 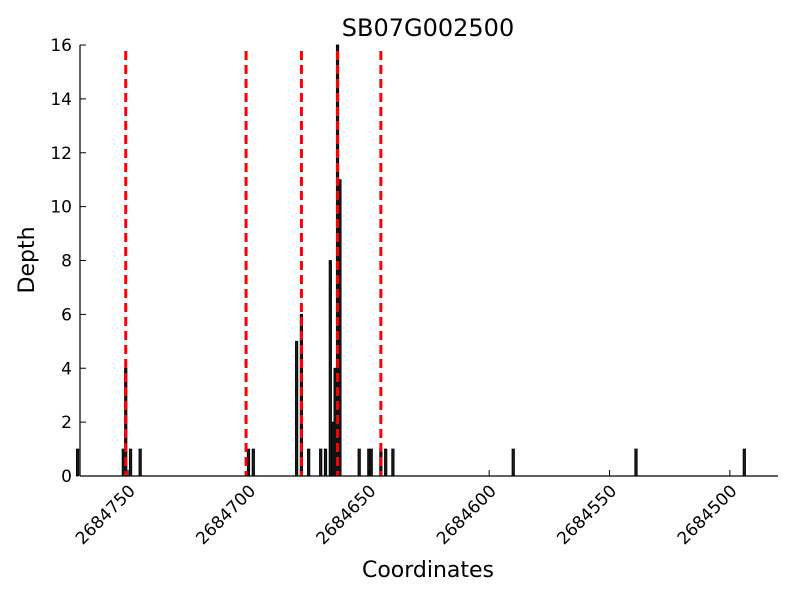 What do you see at coordinates (66, 423) in the screenshot?
I see `y-tick-label-1: 2` at bounding box center [66, 423].